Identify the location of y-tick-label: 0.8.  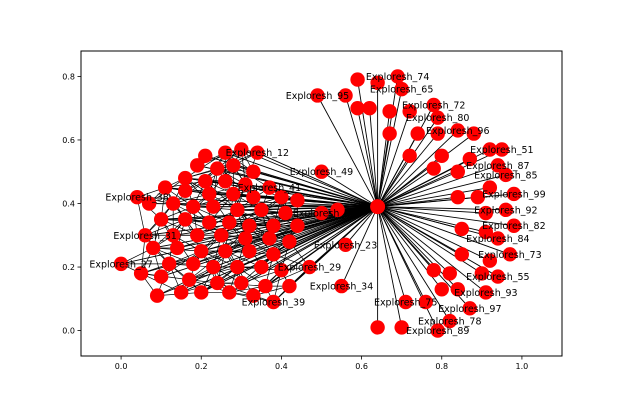
(68, 76).